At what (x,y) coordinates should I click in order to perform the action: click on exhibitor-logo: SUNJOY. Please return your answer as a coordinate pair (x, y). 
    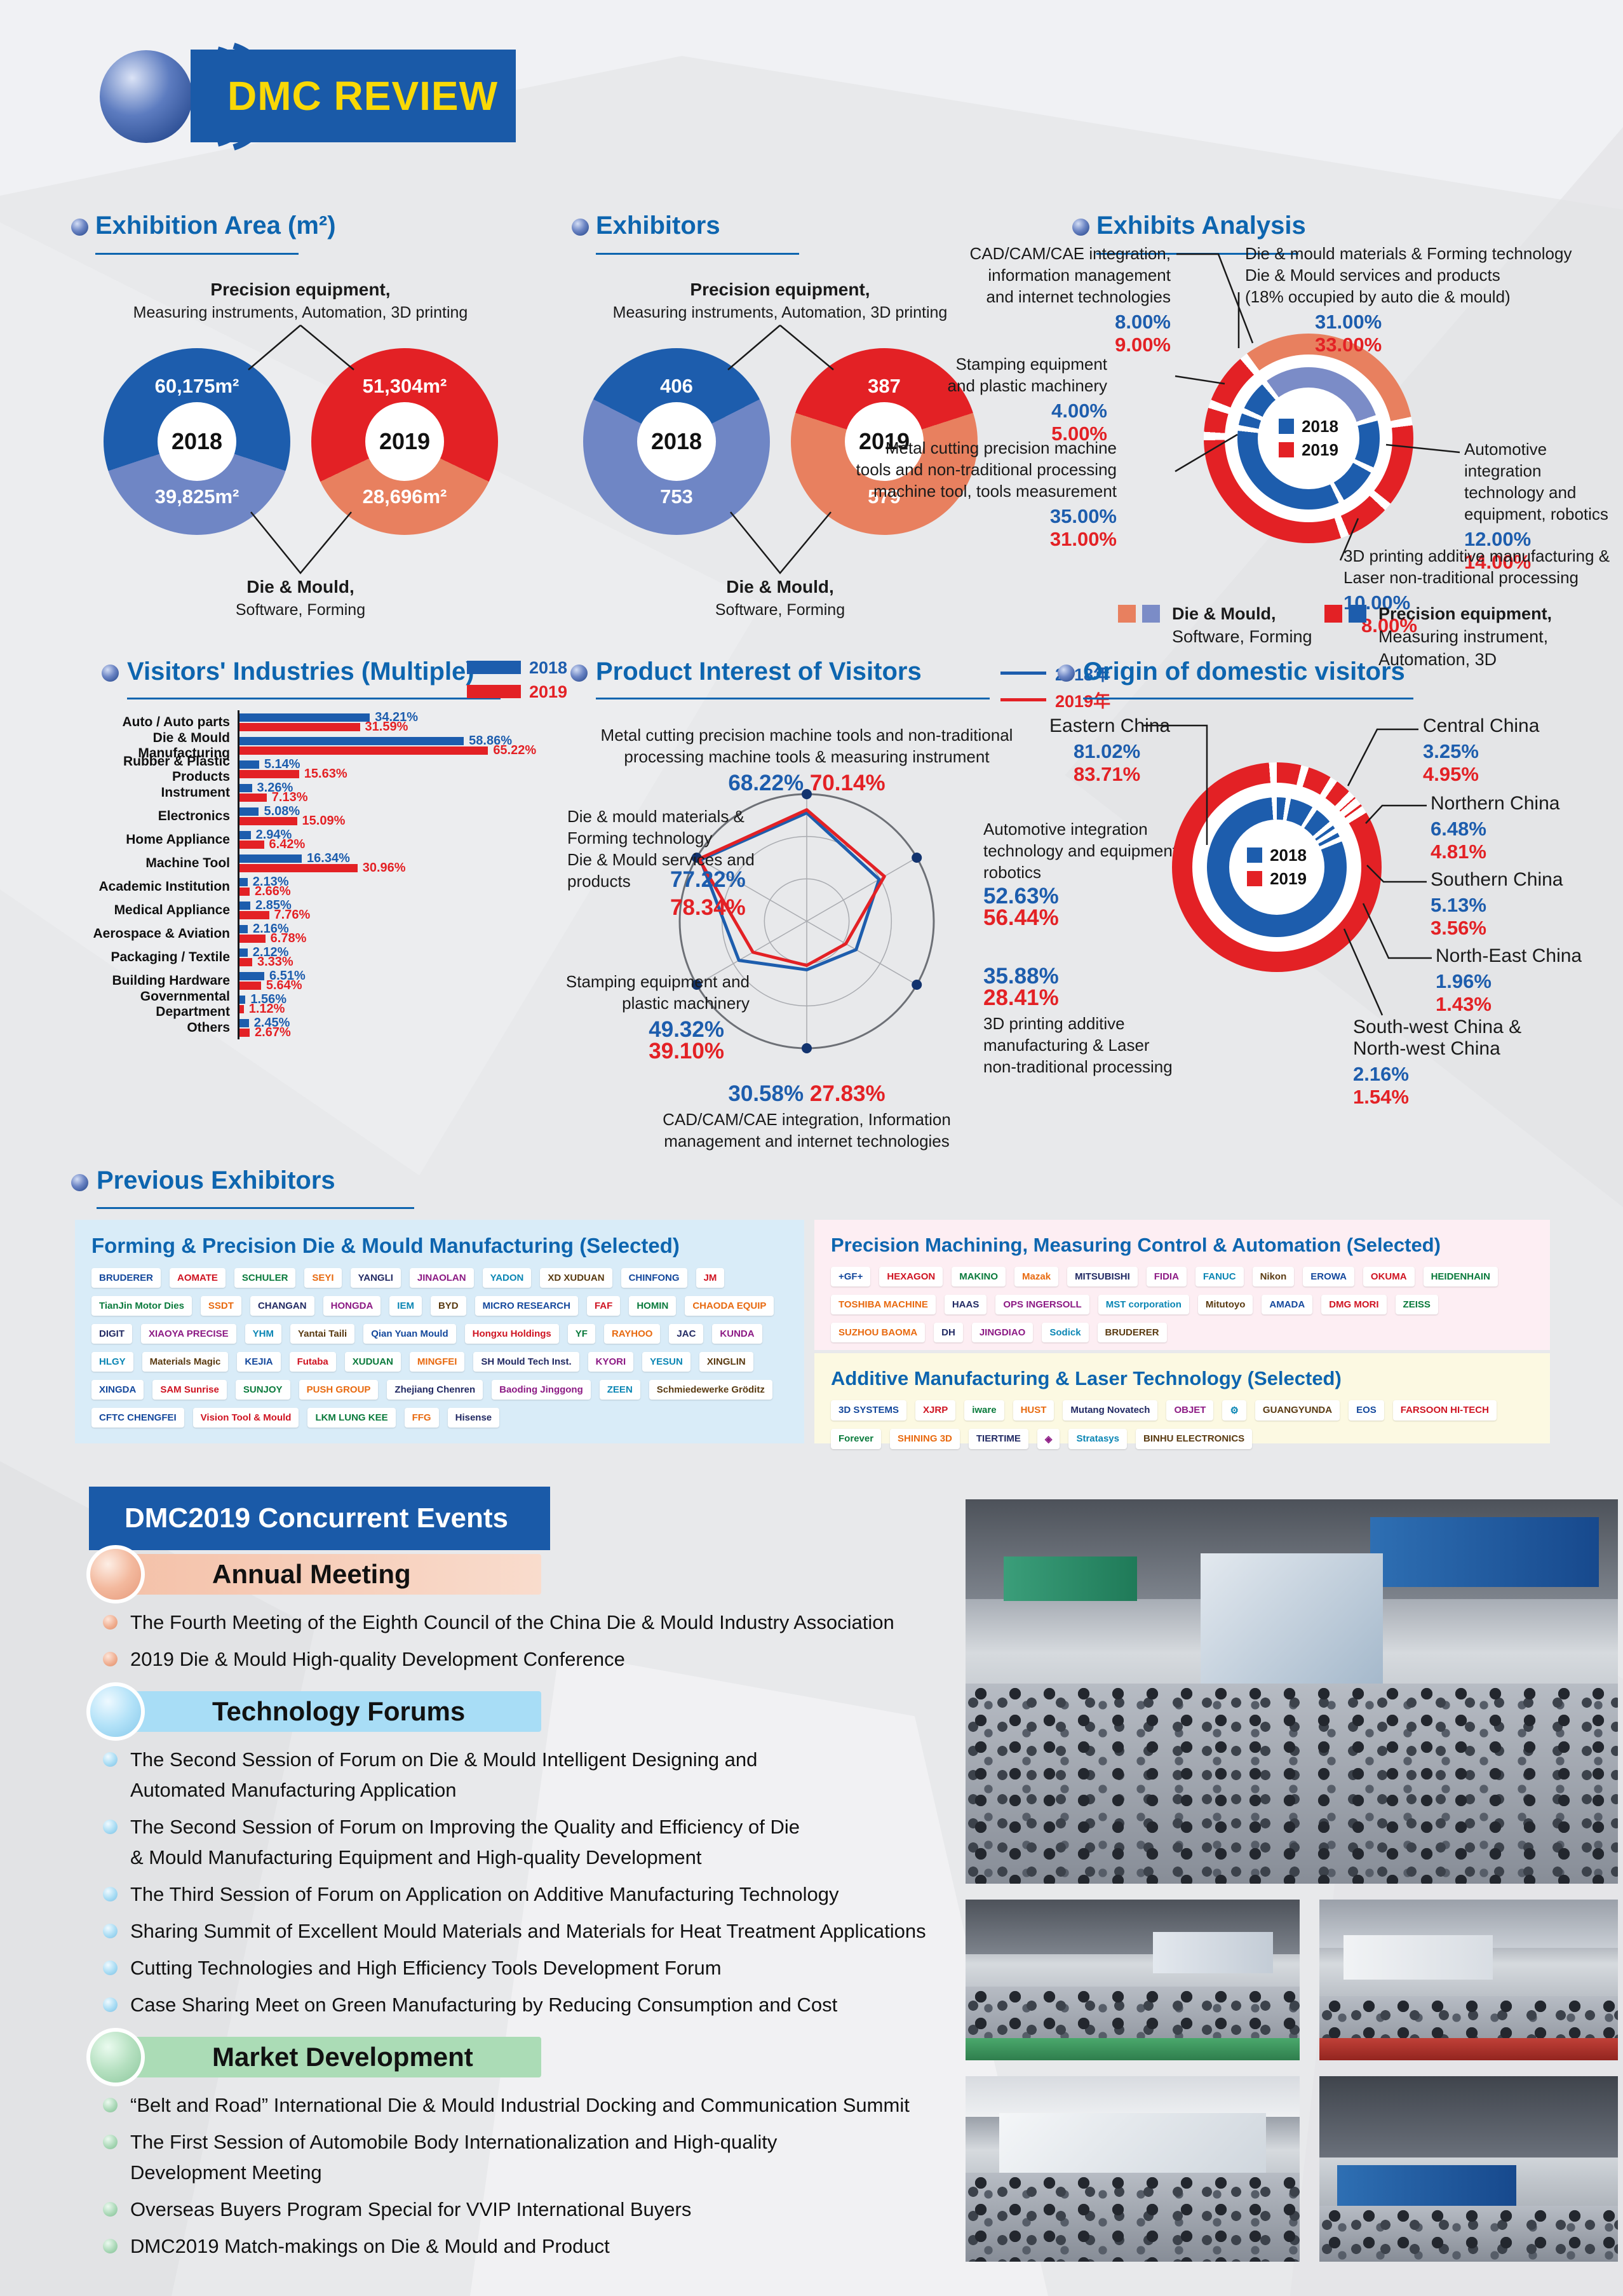
    Looking at the image, I should click on (262, 1390).